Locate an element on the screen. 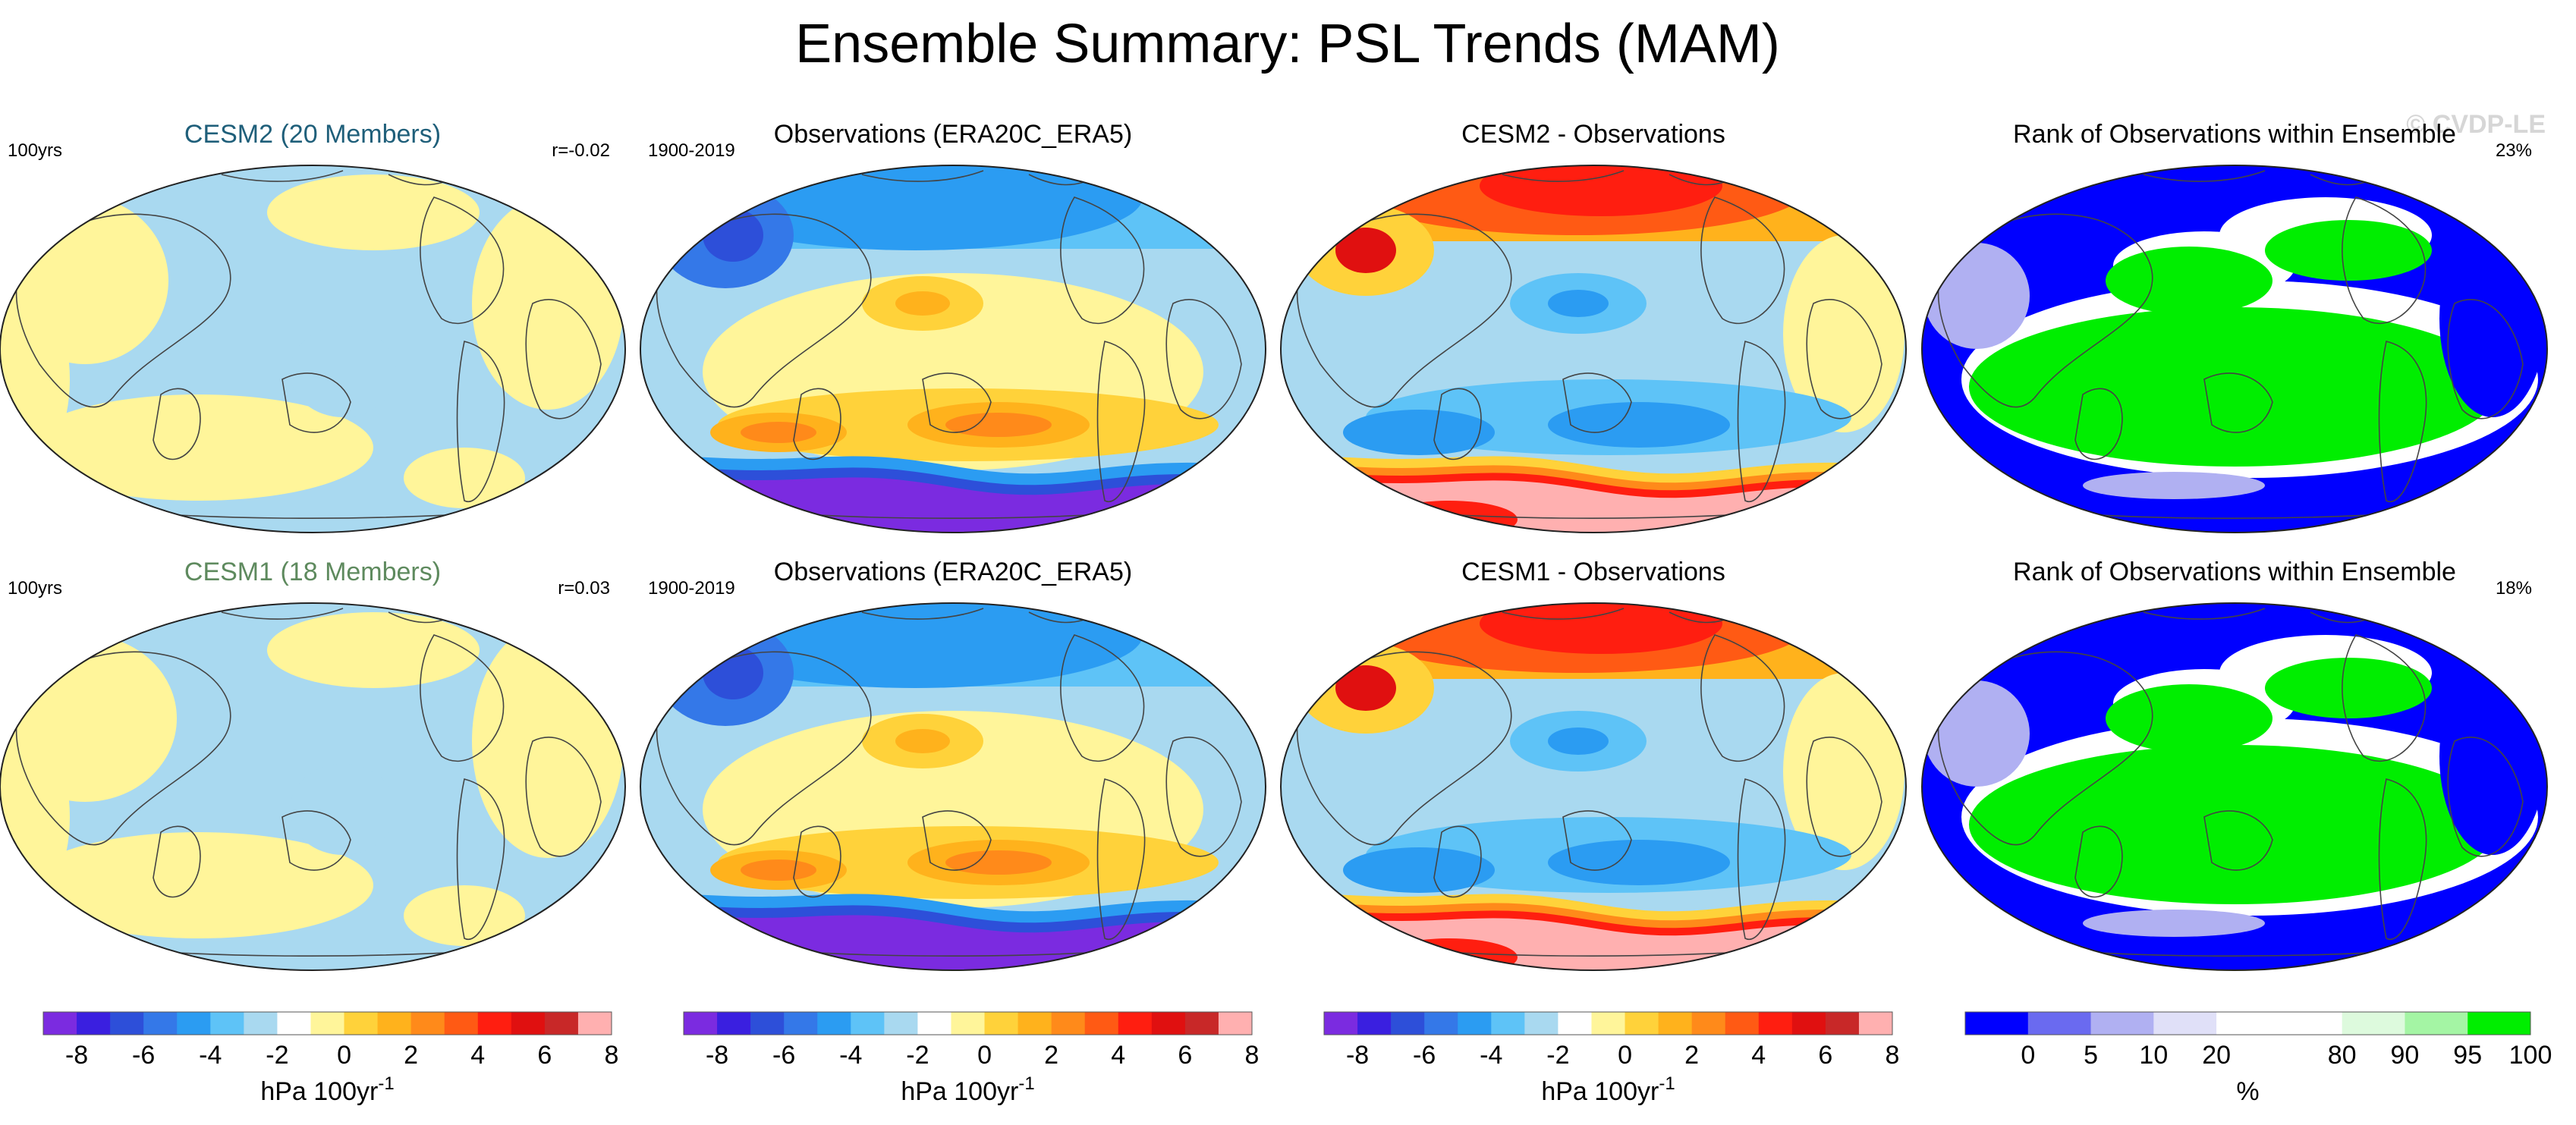 Image resolution: width=2576 pixels, height=1125 pixels. map-panel-difference: CESM1 - Observations is located at coordinates (1593, 764).